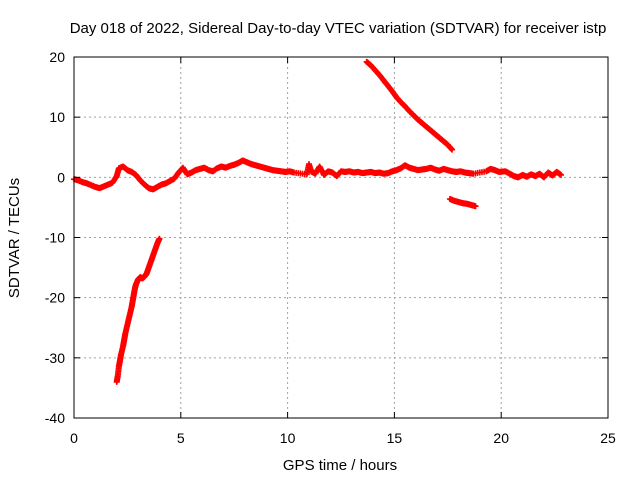 The image size is (640, 480). What do you see at coordinates (340, 465) in the screenshot?
I see `x-axis-label: GPS time / hours` at bounding box center [340, 465].